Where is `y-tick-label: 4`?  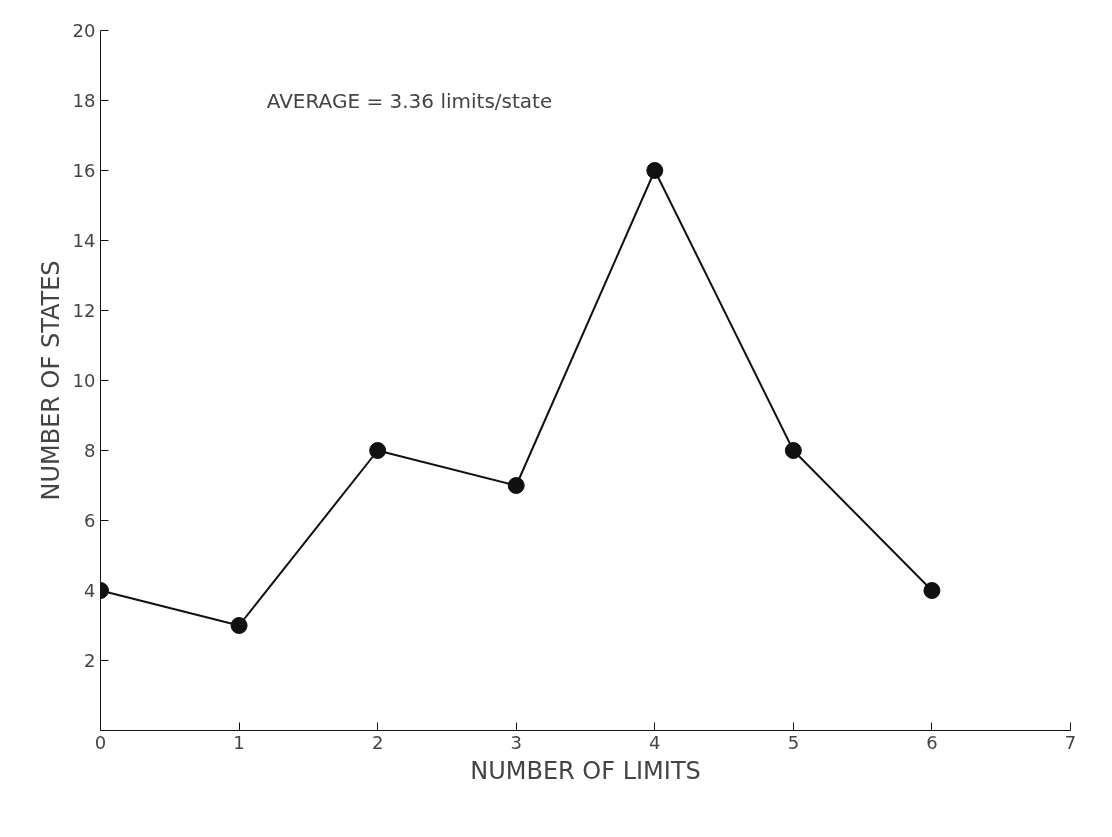
y-tick-label: 4 is located at coordinates (90, 590).